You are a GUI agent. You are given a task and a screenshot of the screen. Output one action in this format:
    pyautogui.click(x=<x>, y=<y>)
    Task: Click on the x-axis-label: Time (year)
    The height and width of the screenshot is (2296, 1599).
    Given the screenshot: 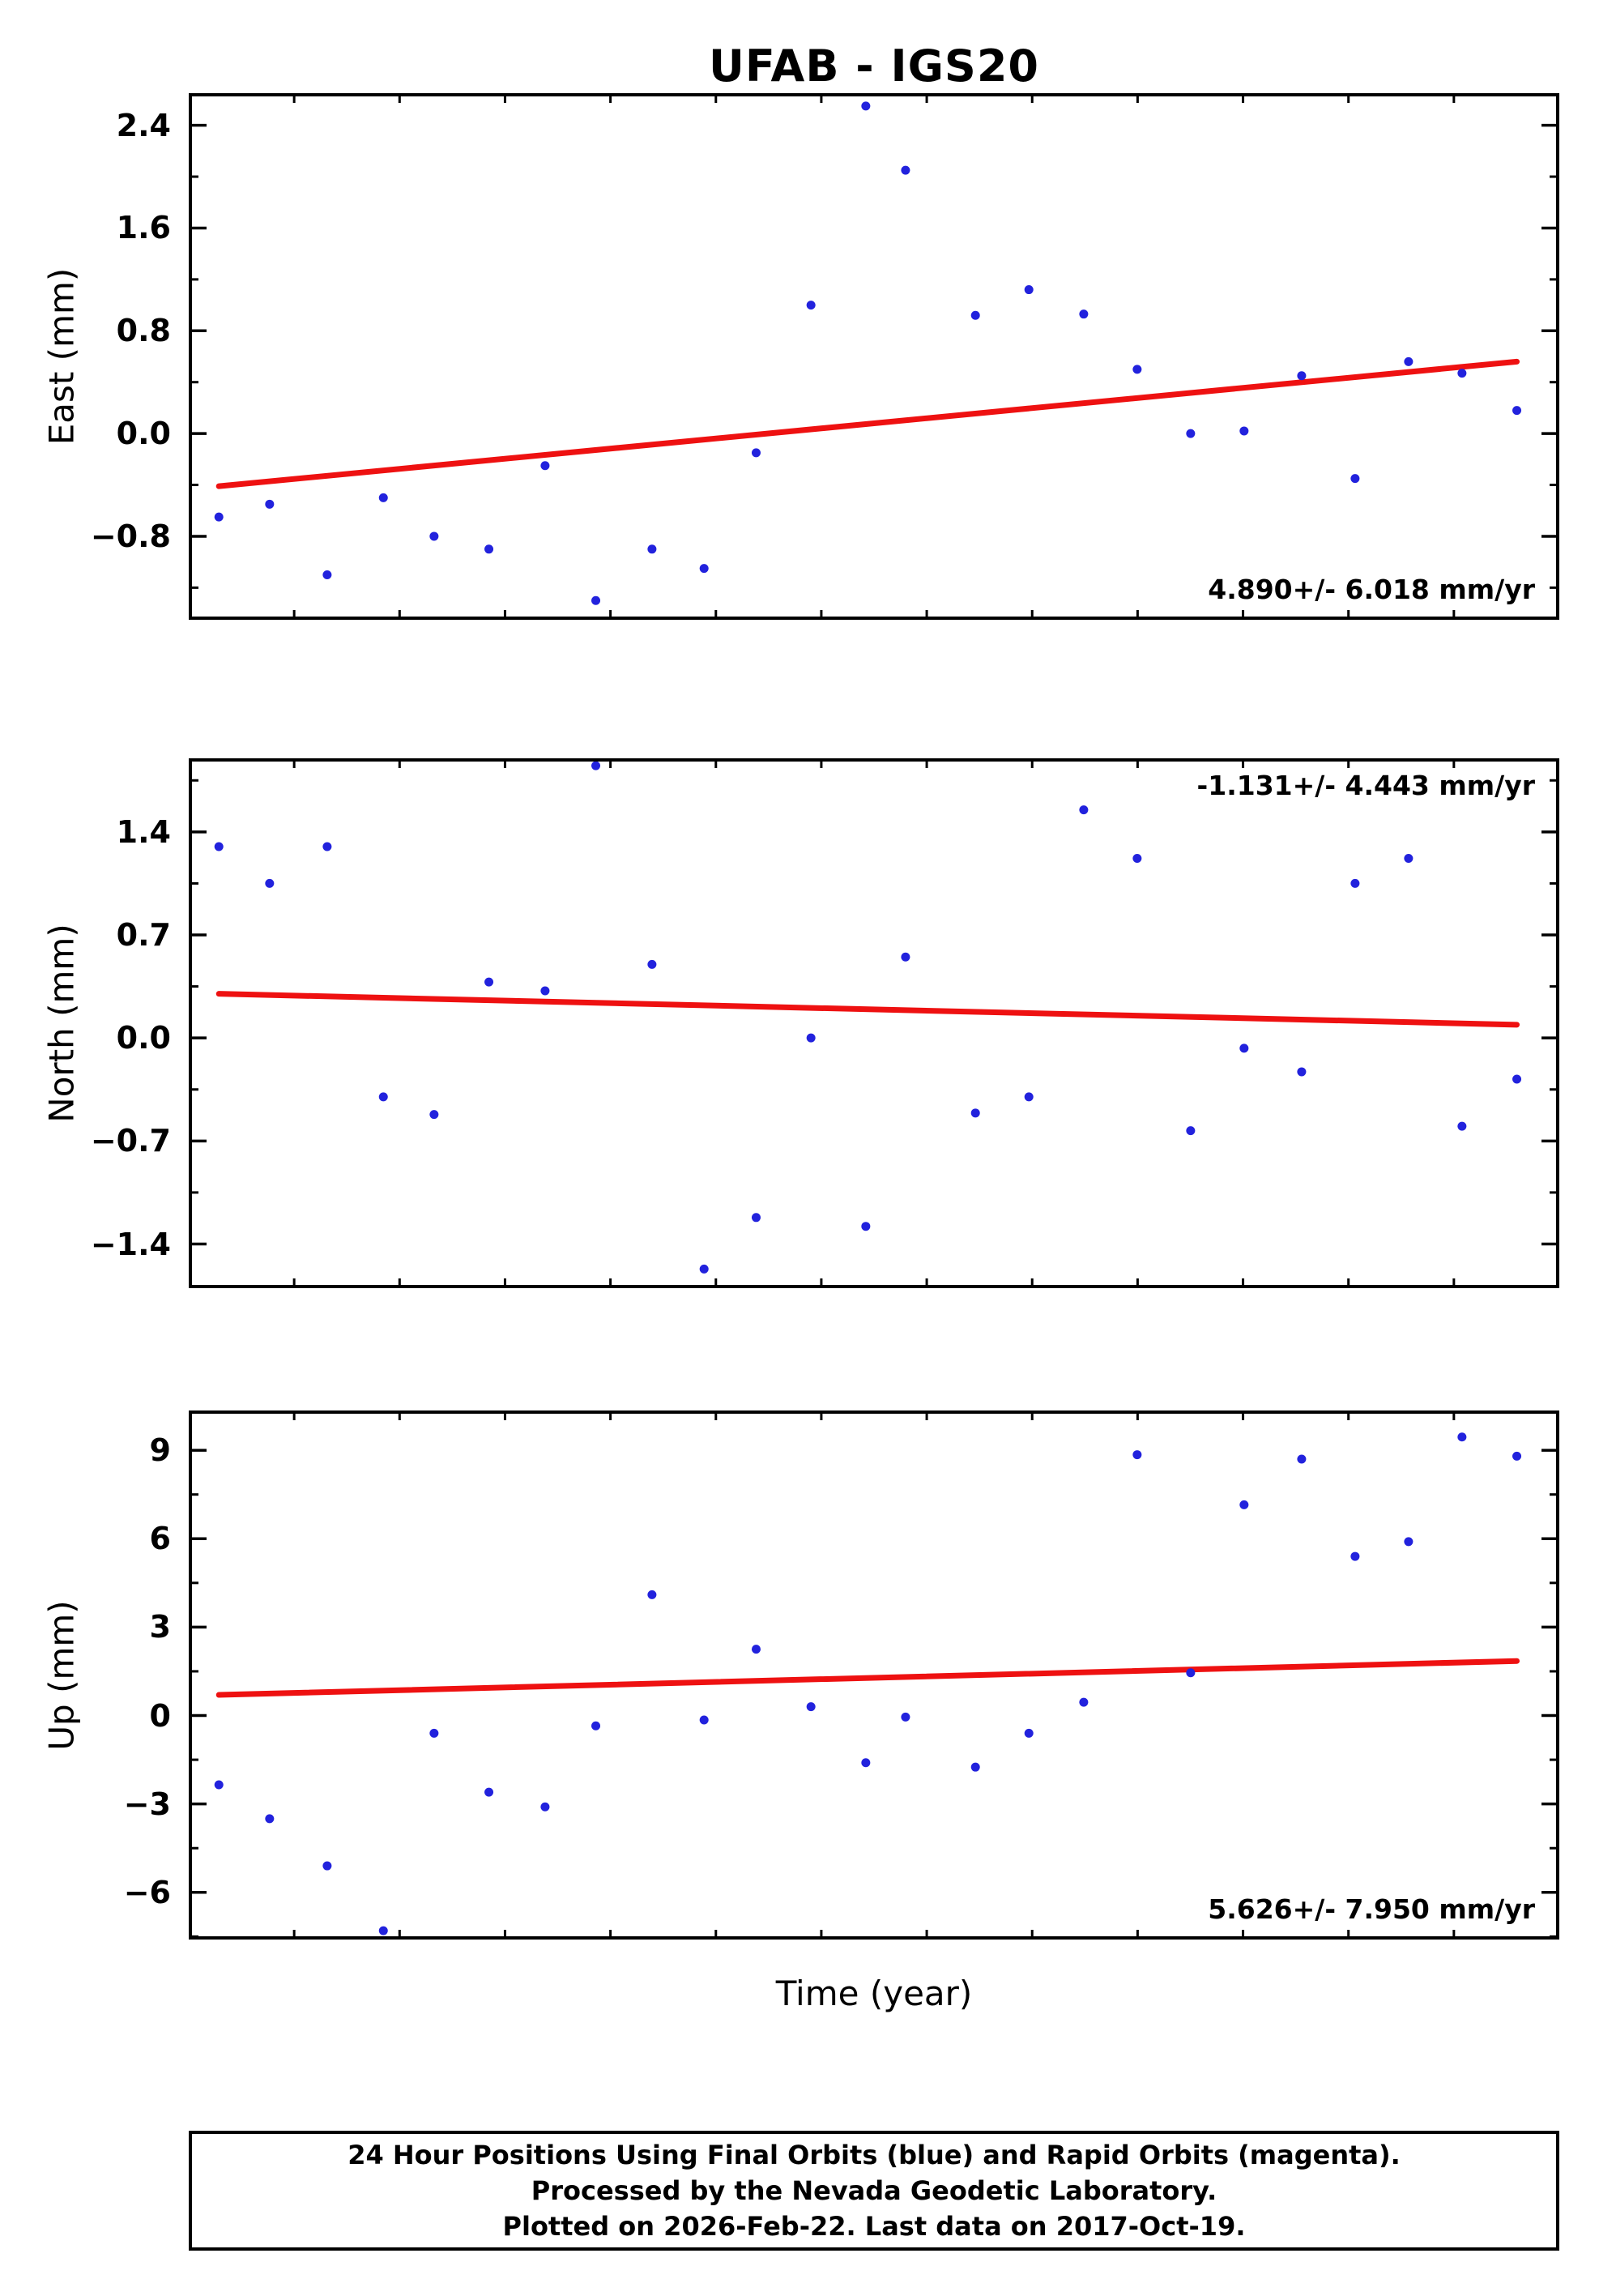 What is the action you would take?
    pyautogui.click(x=874, y=1994)
    